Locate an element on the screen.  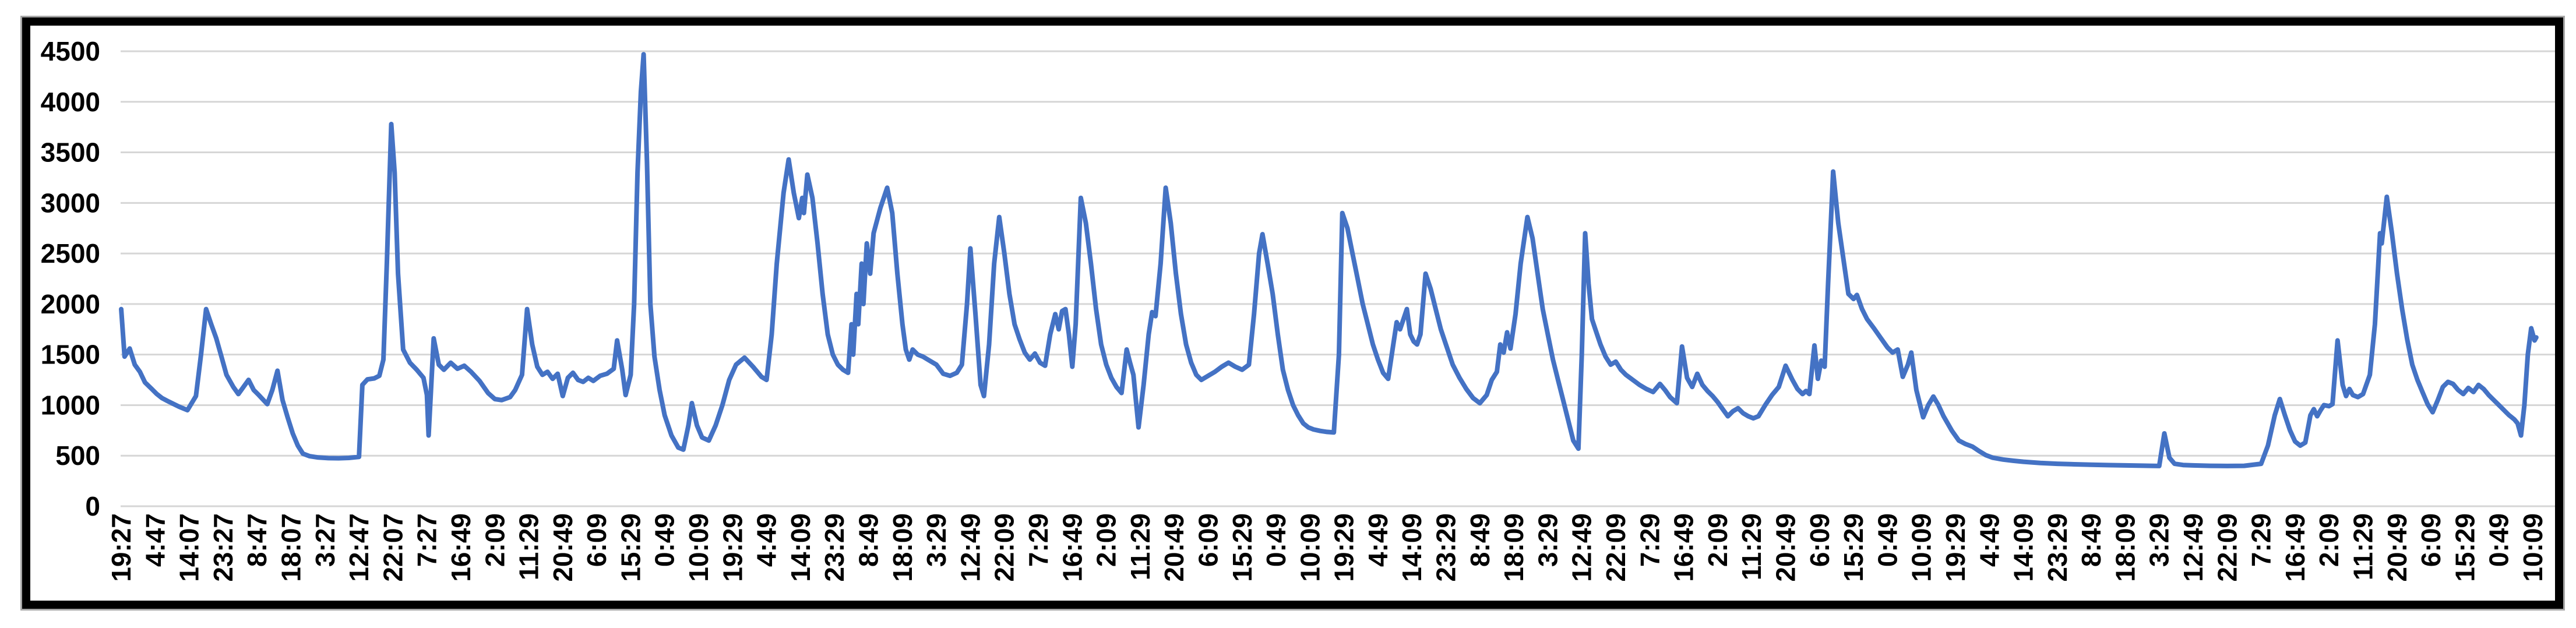
y-tick-label: 500 is located at coordinates (77, 456).